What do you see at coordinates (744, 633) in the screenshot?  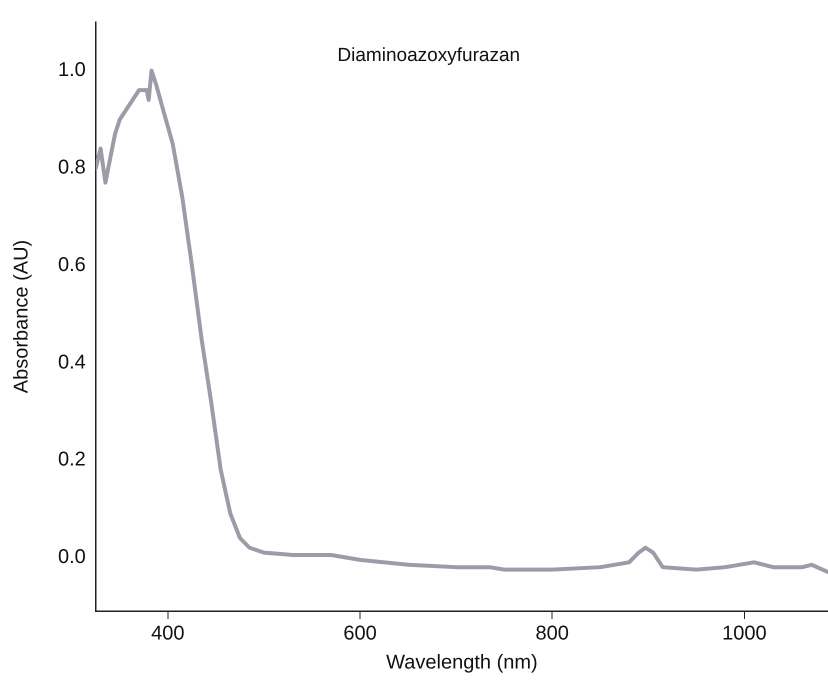 I see `x-tick-label: 1000` at bounding box center [744, 633].